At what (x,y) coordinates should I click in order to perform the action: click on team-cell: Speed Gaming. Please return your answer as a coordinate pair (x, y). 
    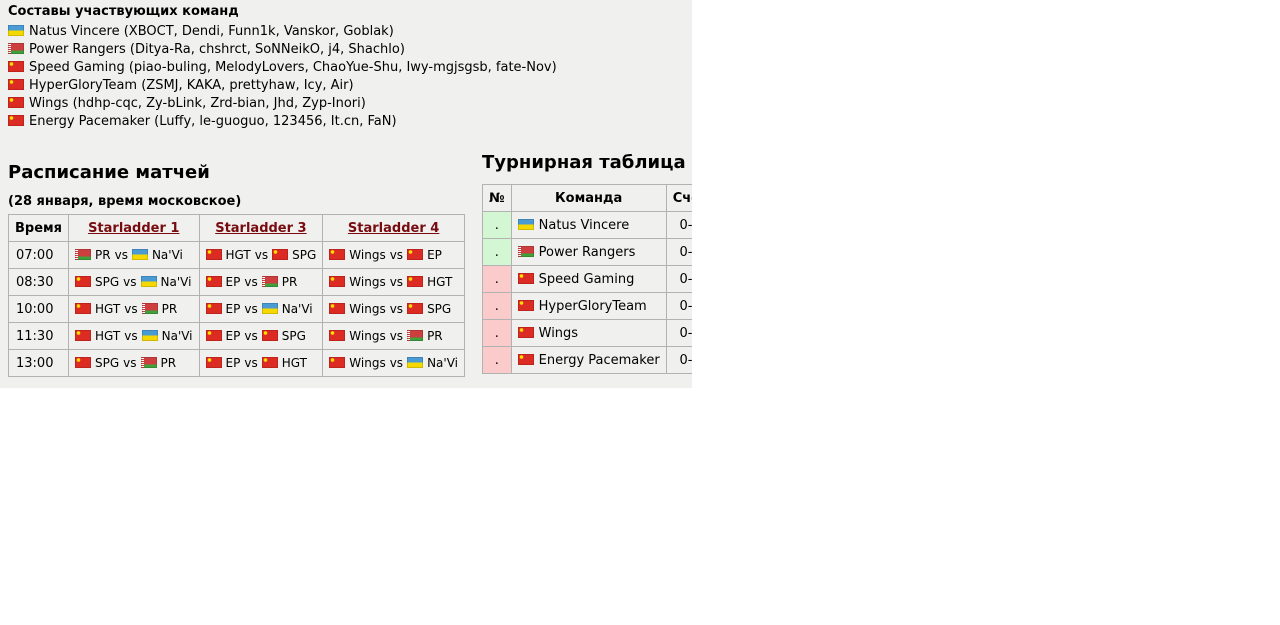
    Looking at the image, I should click on (588, 279).